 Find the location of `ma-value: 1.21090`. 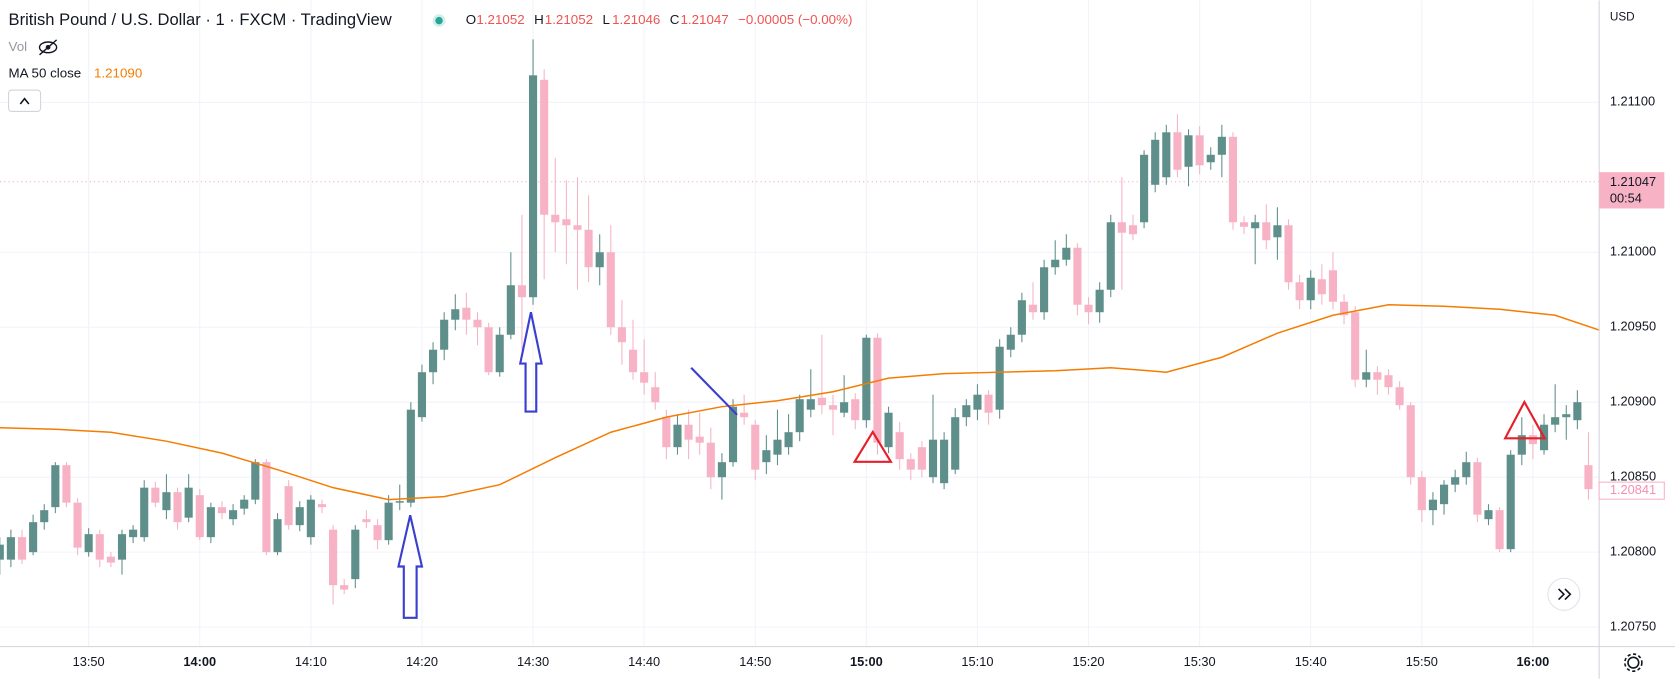

ma-value: 1.21090 is located at coordinates (118, 73).